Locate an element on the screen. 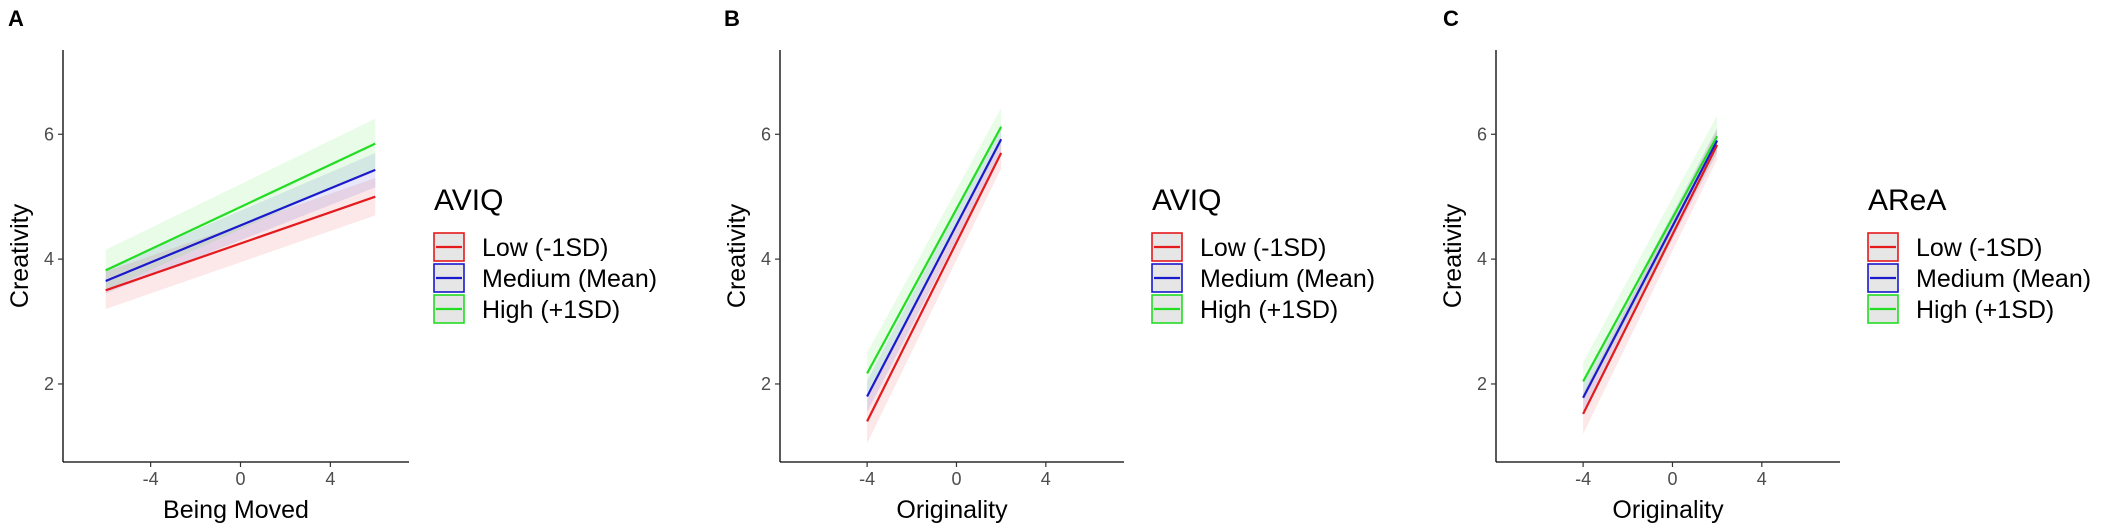 This screenshot has width=2128, height=530. panel-letter: B is located at coordinates (732, 18).